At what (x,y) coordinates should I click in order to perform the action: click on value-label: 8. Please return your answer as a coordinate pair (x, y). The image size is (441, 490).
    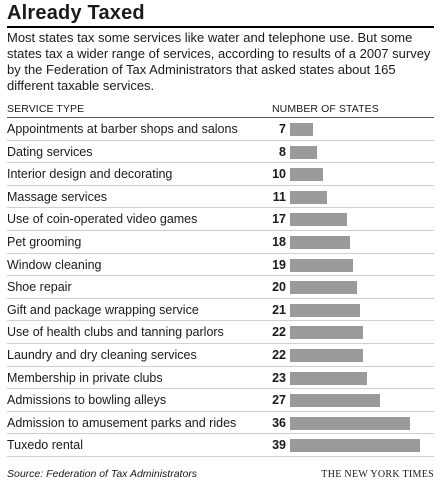
    Looking at the image, I should click on (282, 151).